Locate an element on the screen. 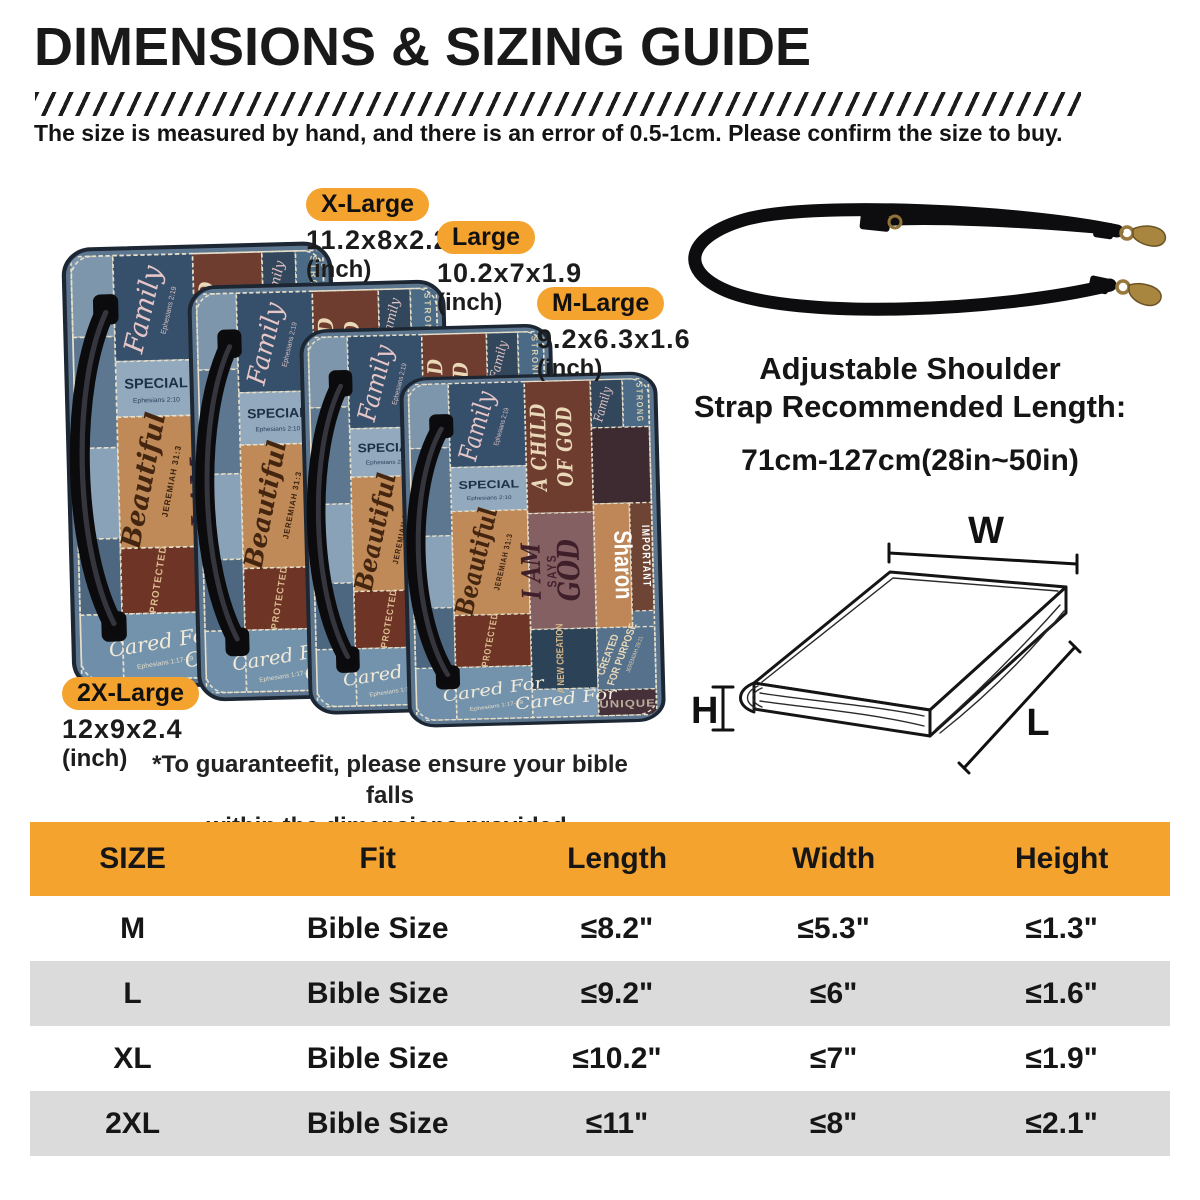 This screenshot has height=1200, width=1200. callout-large: Large 10.2x7x1.9 (inch) is located at coordinates (509, 269).